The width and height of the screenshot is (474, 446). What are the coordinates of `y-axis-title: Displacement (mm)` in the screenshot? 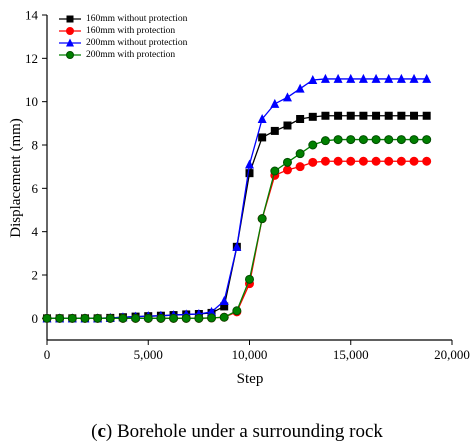 It's located at (16, 178).